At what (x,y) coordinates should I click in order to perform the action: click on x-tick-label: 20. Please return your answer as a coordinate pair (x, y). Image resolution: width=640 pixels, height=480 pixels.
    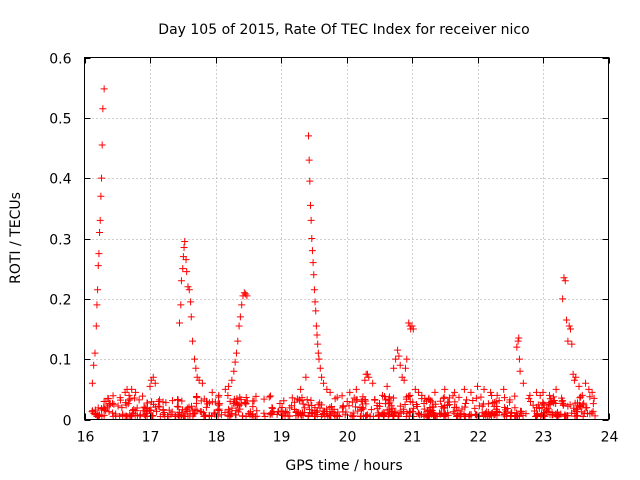
    Looking at the image, I should click on (348, 438).